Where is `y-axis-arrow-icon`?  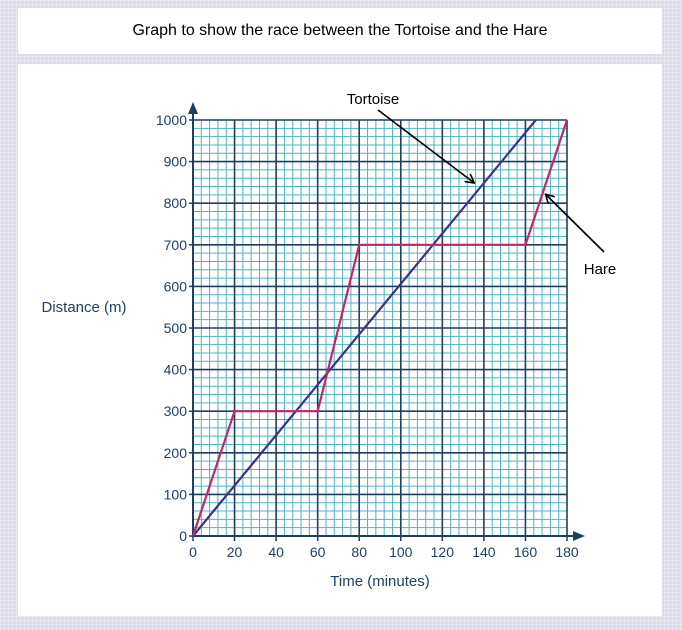 y-axis-arrow-icon is located at coordinates (193, 108).